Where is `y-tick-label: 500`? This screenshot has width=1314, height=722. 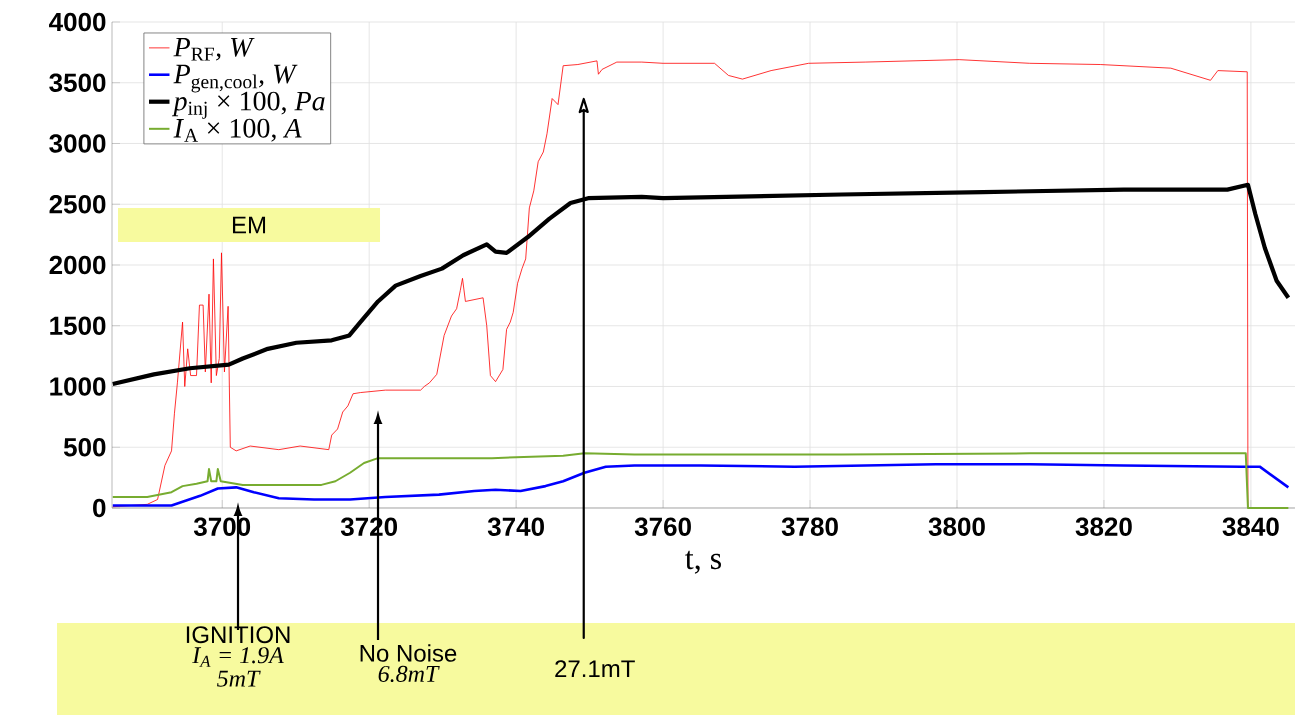
y-tick-label: 500 is located at coordinates (84, 447).